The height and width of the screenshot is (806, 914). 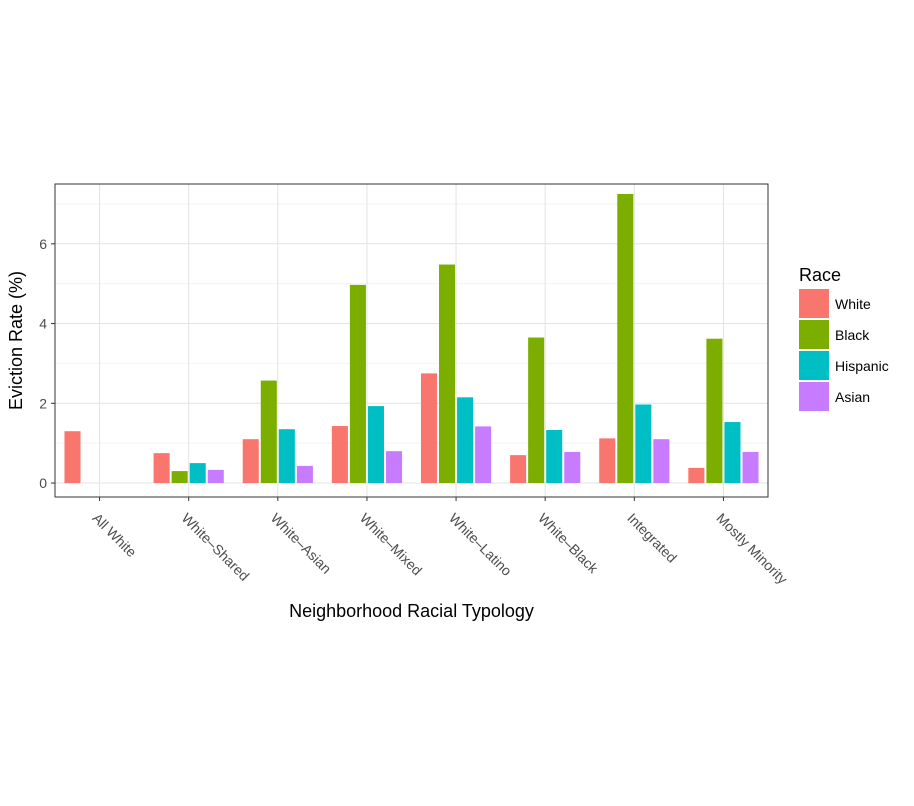 What do you see at coordinates (852, 397) in the screenshot?
I see `legend-label: Asian` at bounding box center [852, 397].